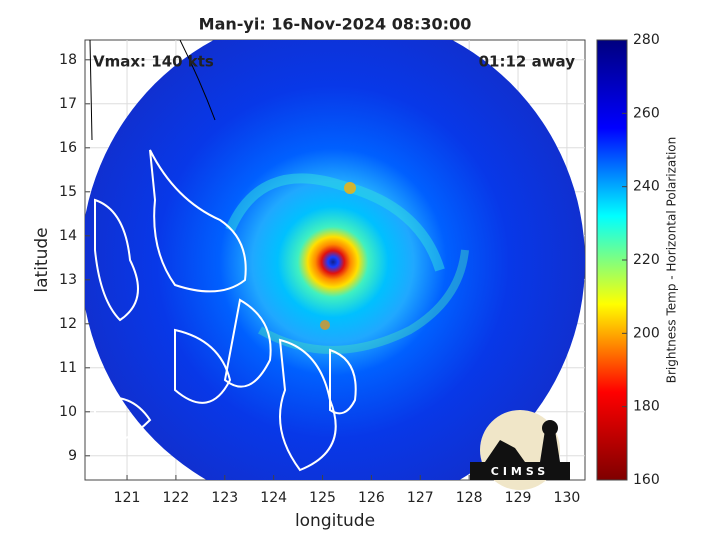 This screenshot has height=540, width=720. Describe the element at coordinates (74, 258) in the screenshot. I see `y-axis: 9 10 11 12 13 14 15 16 17 18` at that location.